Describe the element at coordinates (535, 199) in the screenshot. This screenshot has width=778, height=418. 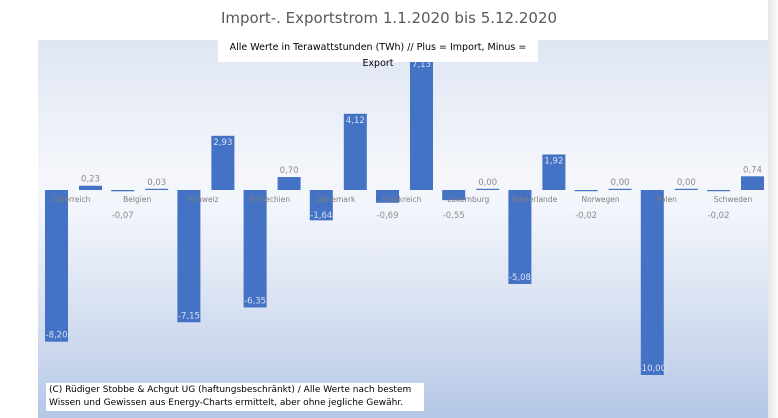
I see `category-label: Niederlande` at that location.